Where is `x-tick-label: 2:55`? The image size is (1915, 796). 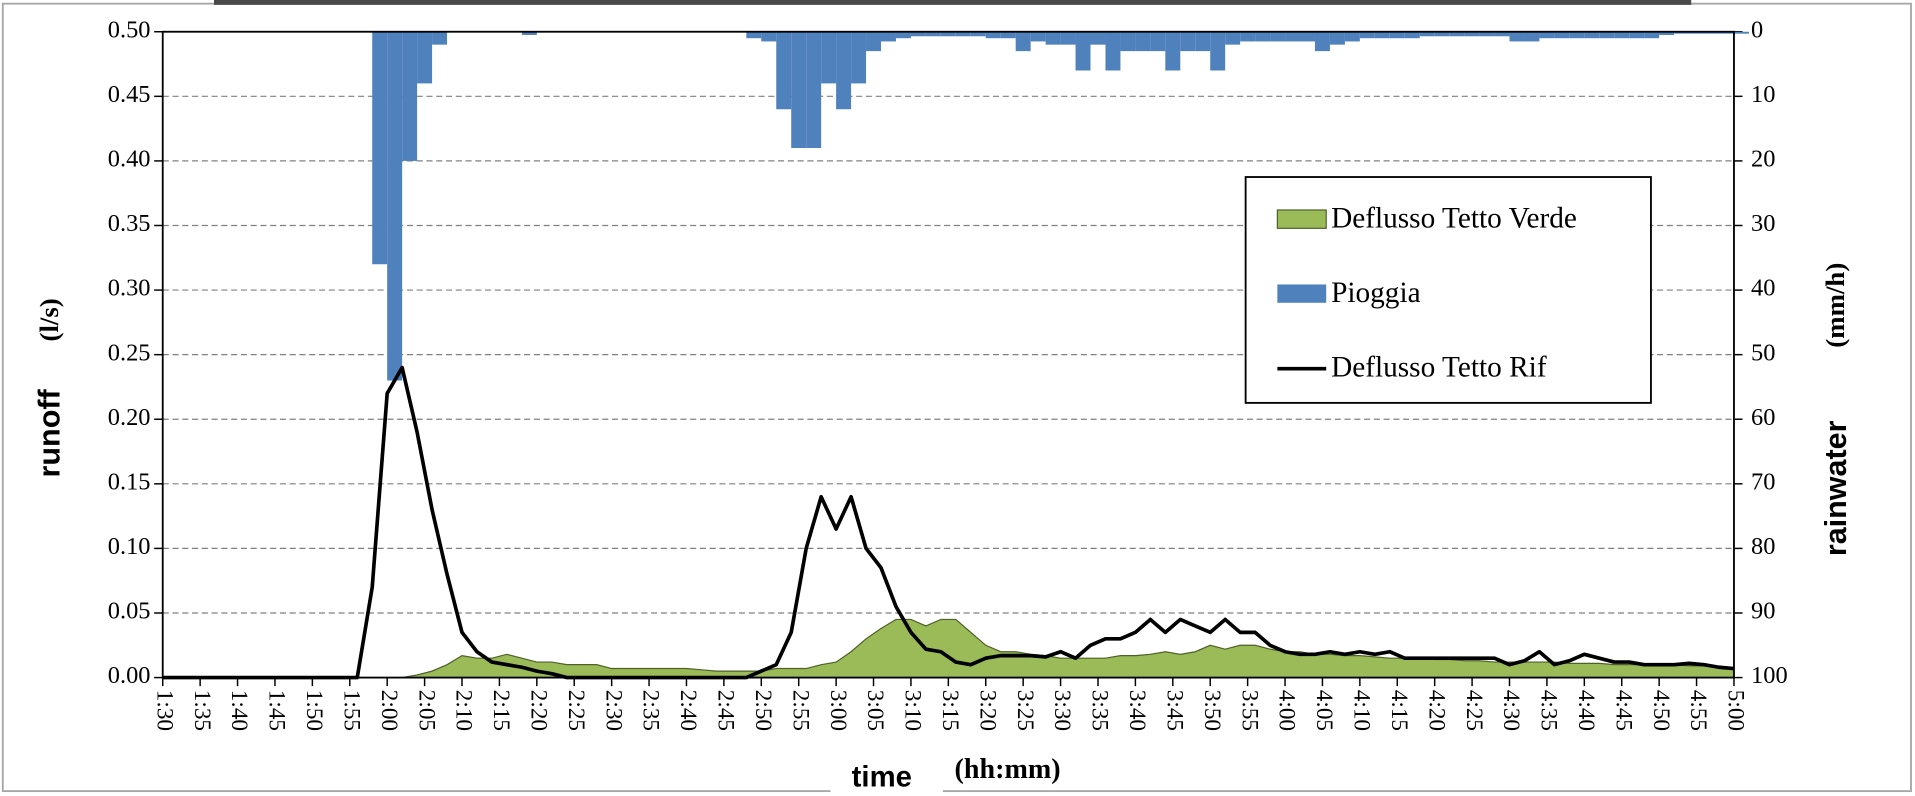 x-tick-label: 2:55 is located at coordinates (800, 710).